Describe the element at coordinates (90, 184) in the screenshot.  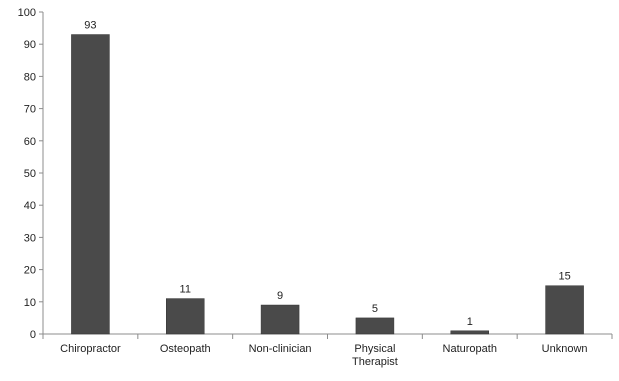
I see `bar-chiropractor` at that location.